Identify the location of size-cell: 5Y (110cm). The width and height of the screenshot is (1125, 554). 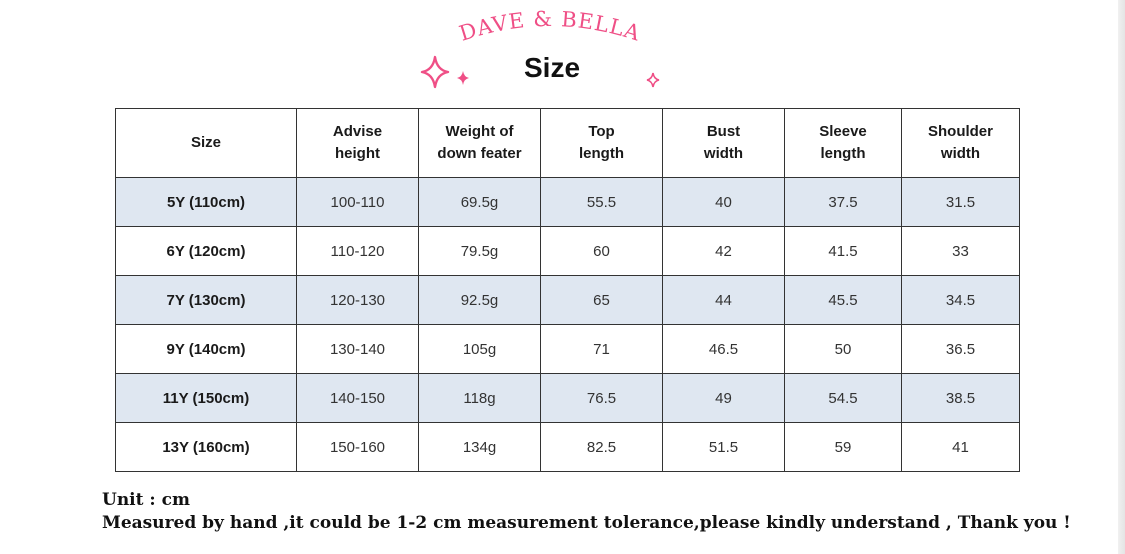
(206, 202).